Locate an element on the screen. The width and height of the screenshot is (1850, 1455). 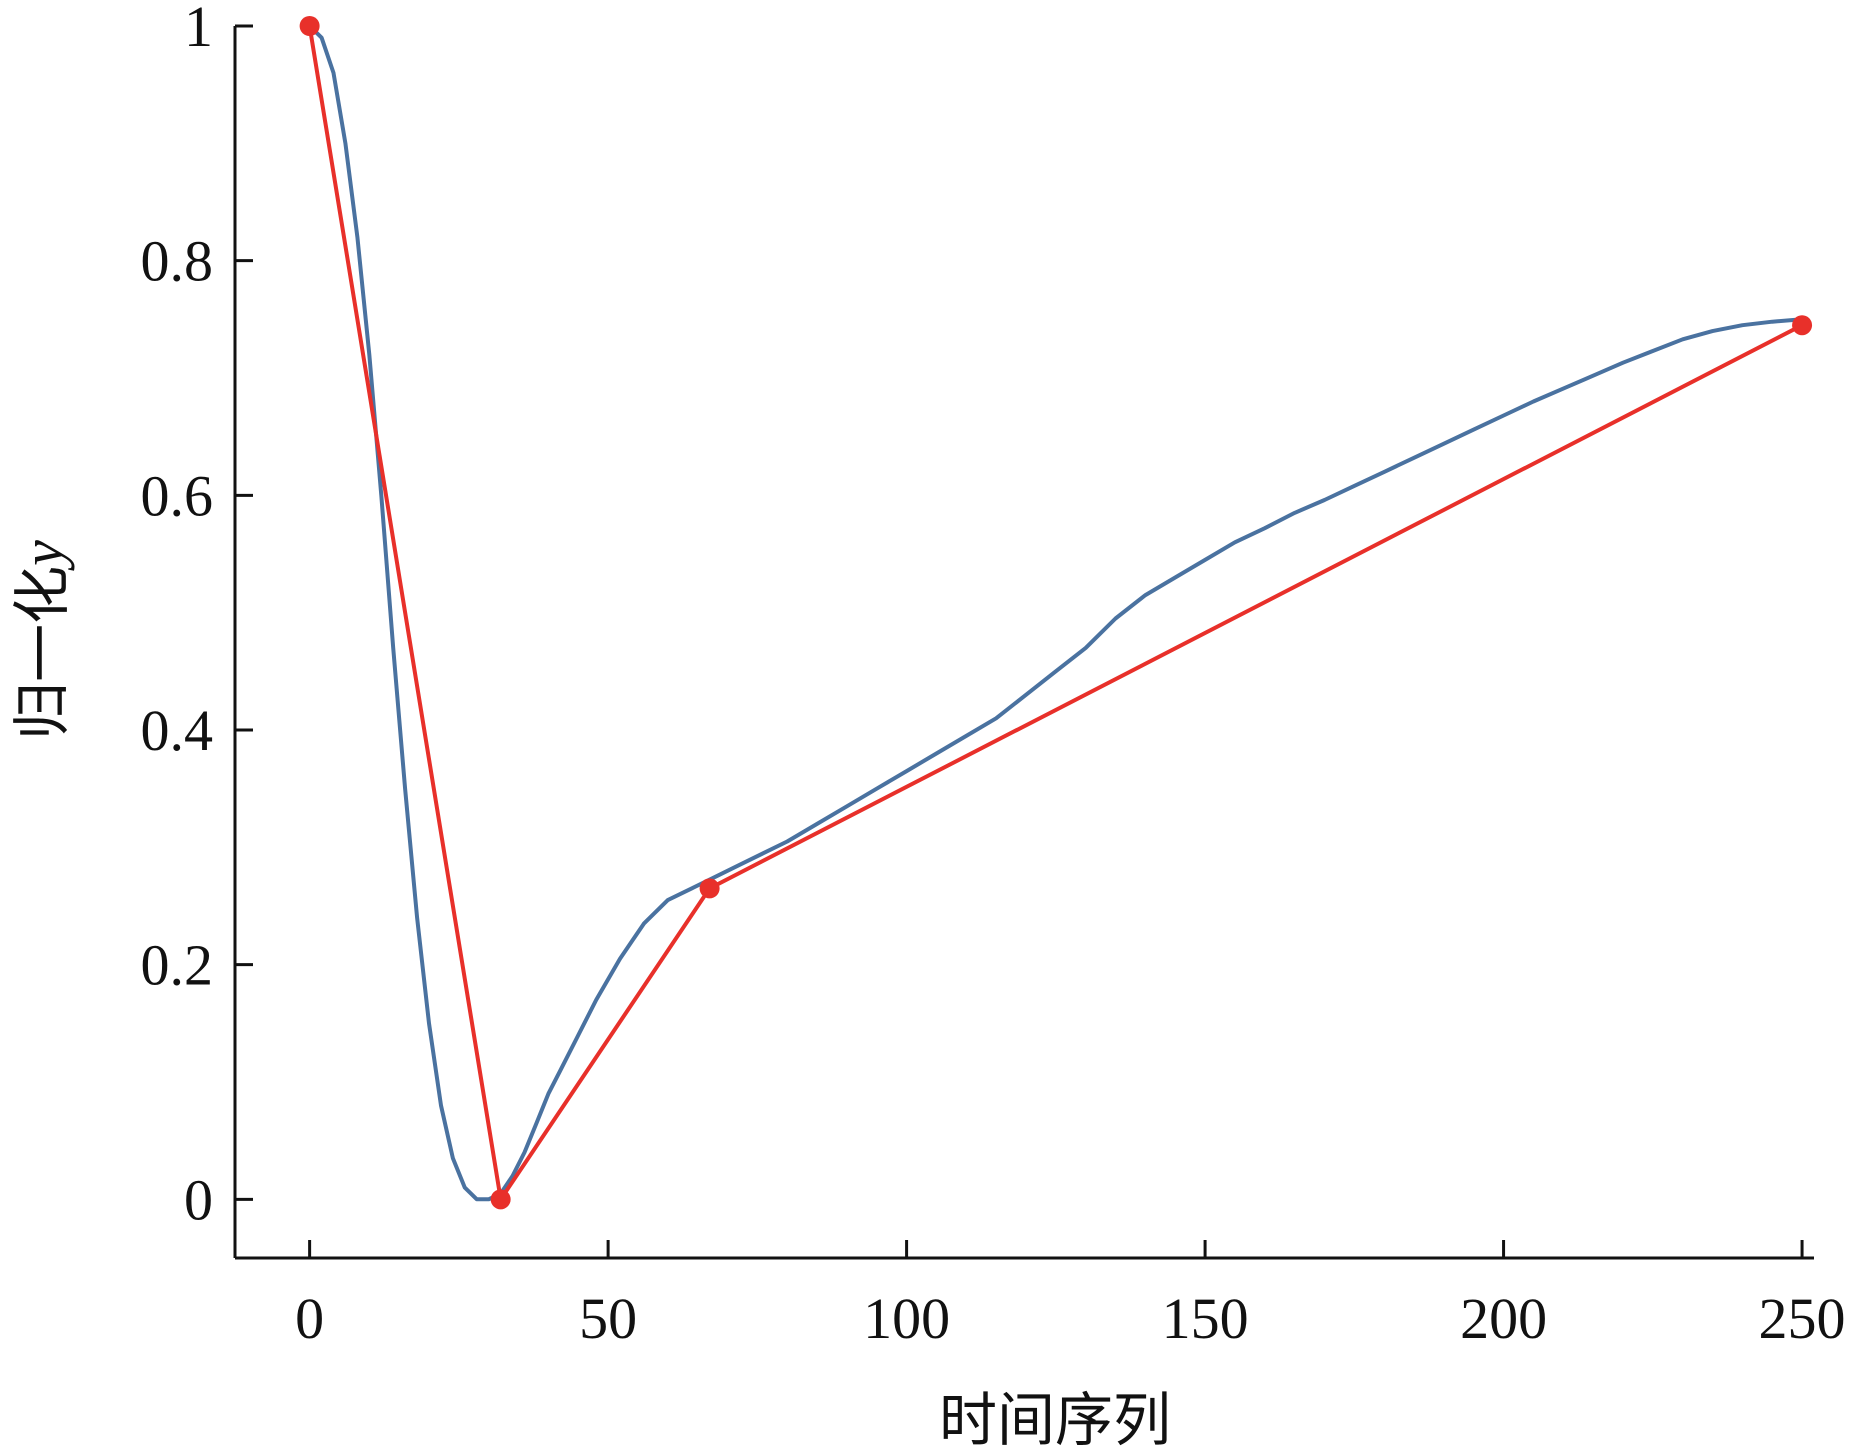
y-tick-label: 0.6 is located at coordinates (177, 495).